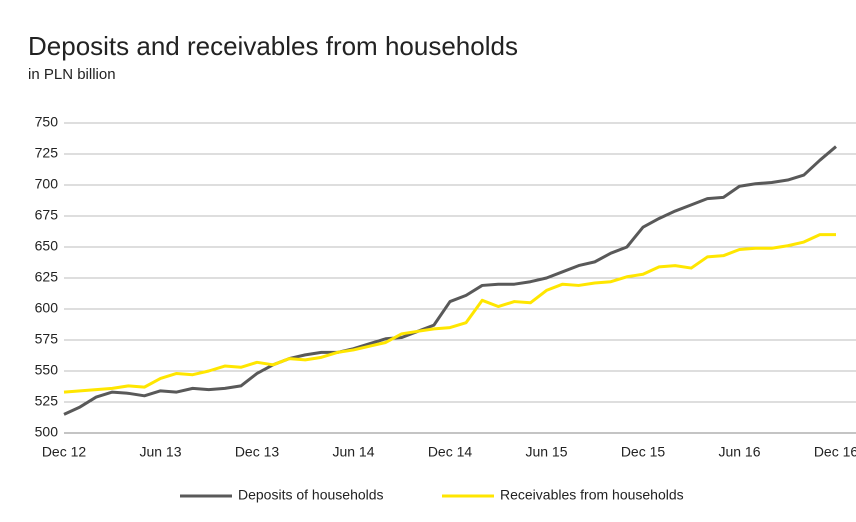  Describe the element at coordinates (47, 122) in the screenshot. I see `y-tick-label: 750` at that location.